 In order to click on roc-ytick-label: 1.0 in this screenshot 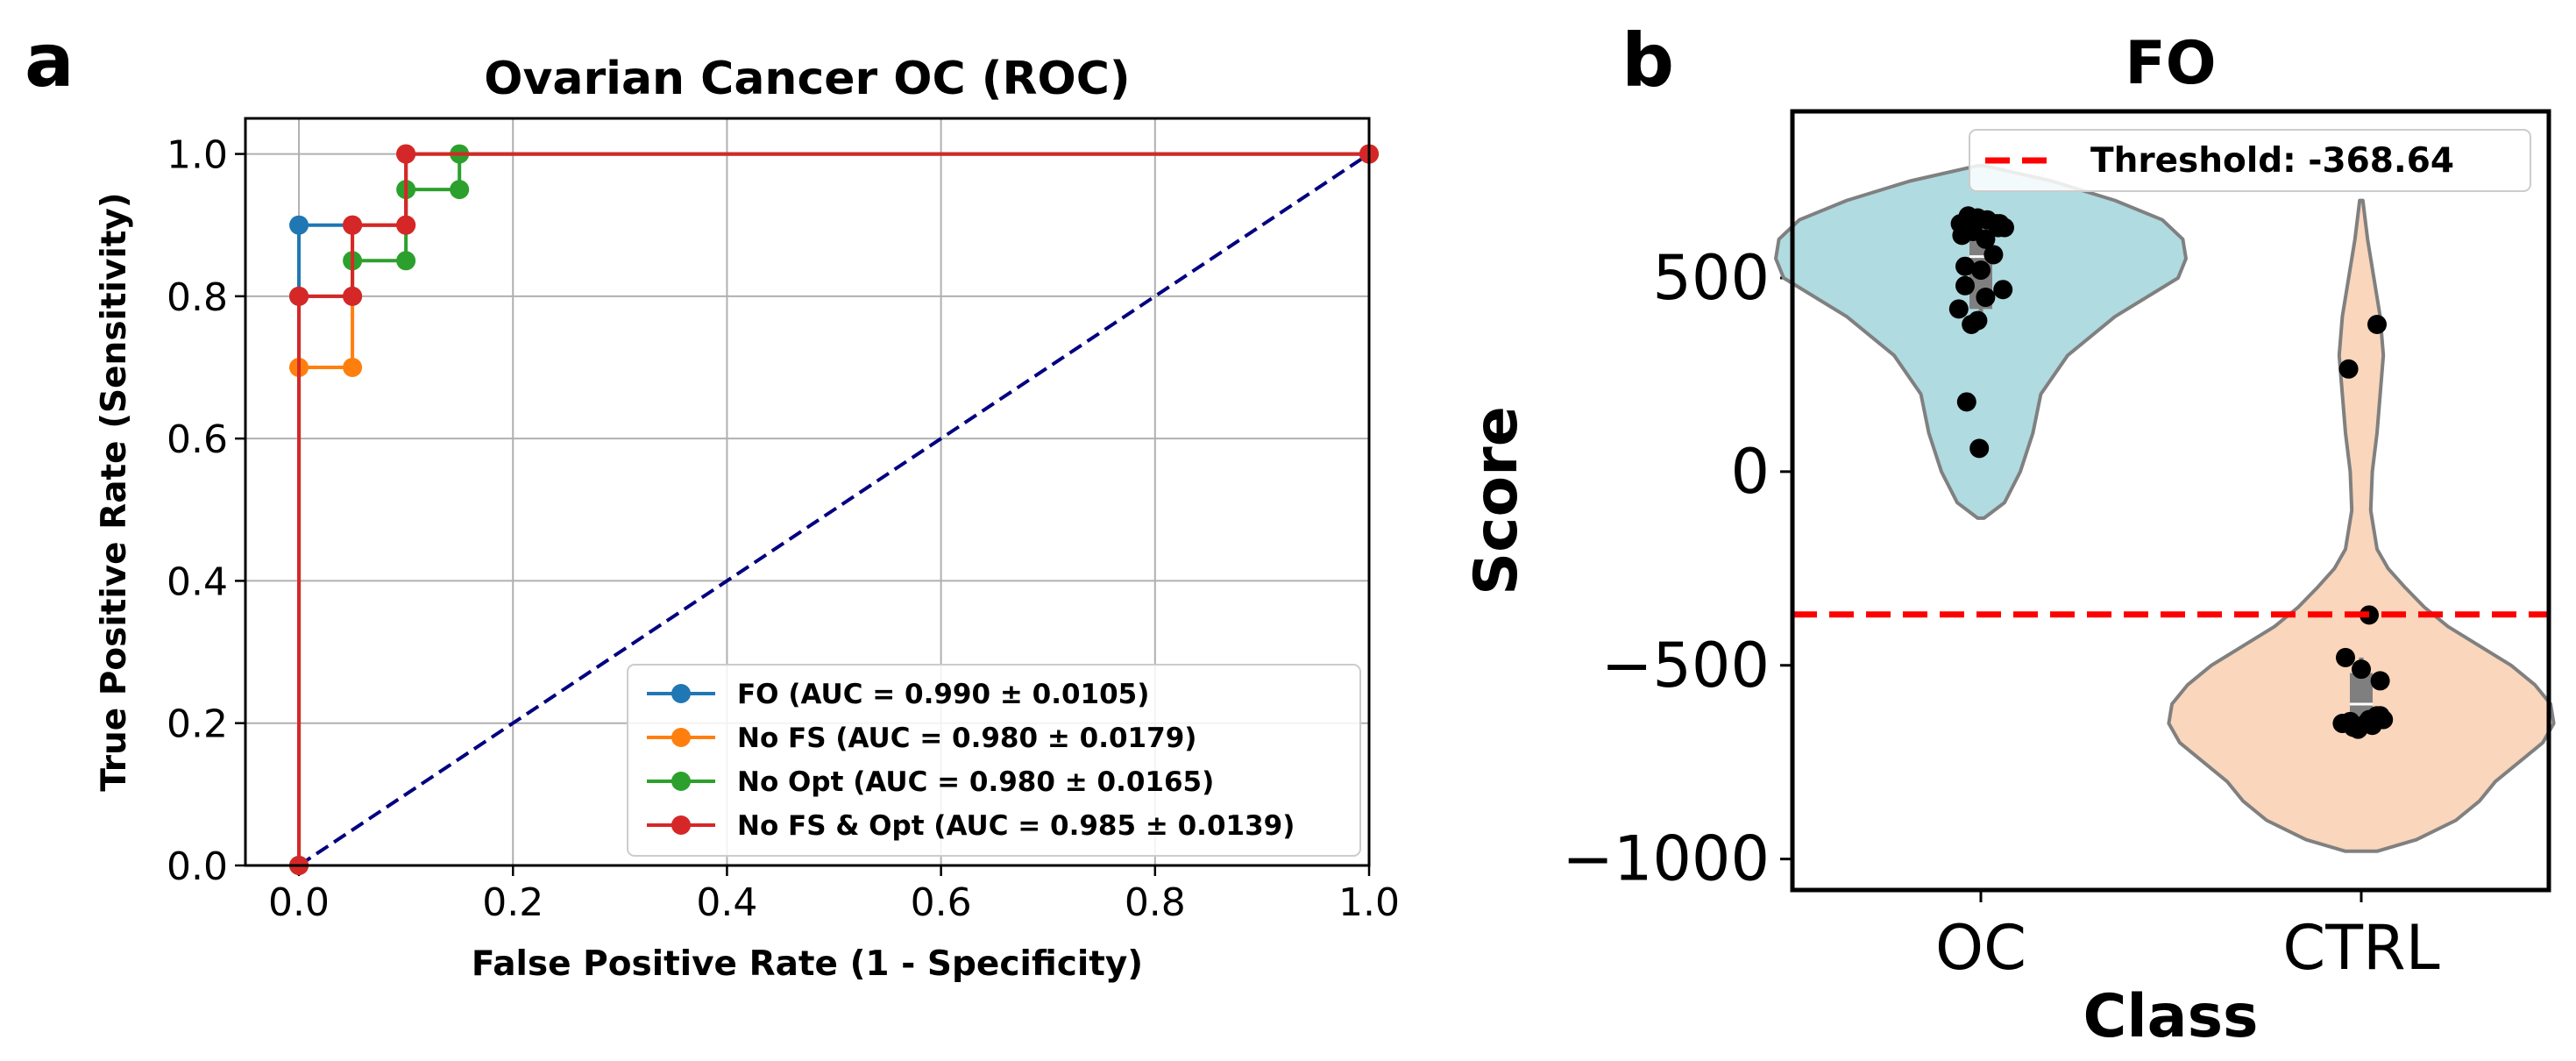, I will do `click(197, 155)`.